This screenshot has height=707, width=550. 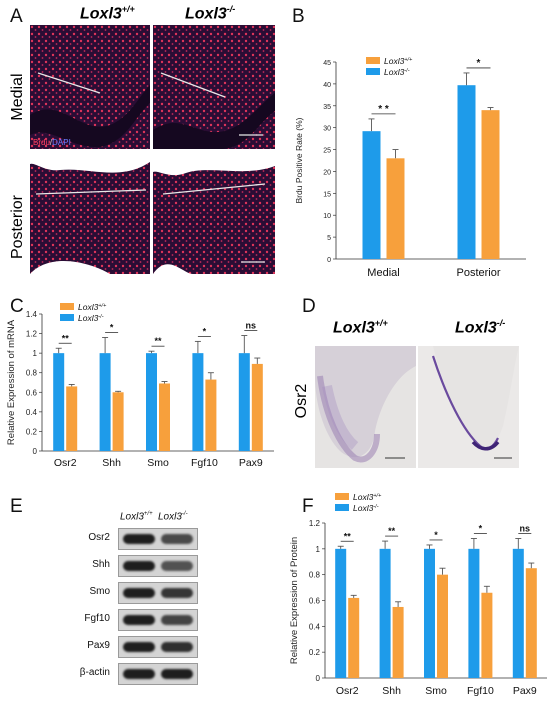 I want to click on panel-a-genotype-ko: Loxl3-/-, so click(x=210, y=13).